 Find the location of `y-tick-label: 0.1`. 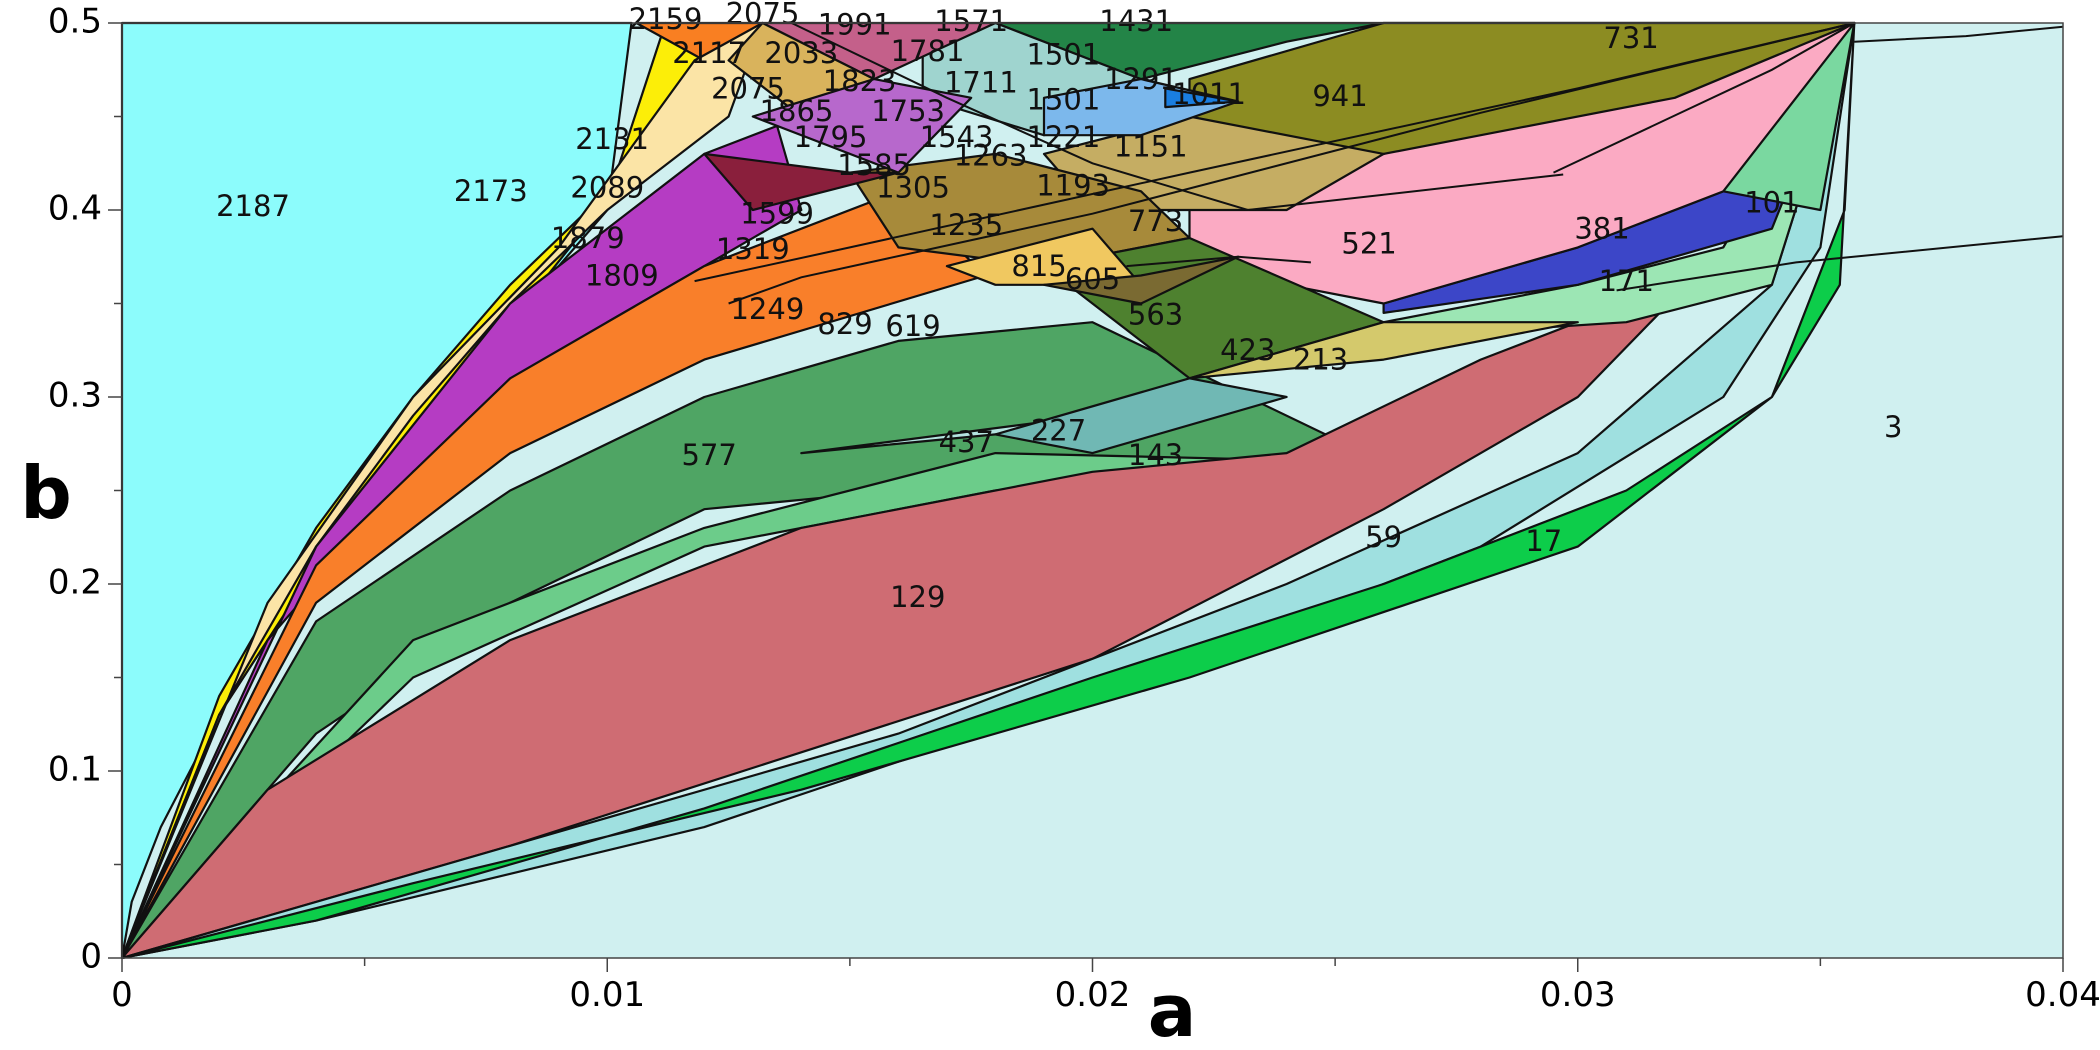

y-tick-label: 0.1 is located at coordinates (75, 770).